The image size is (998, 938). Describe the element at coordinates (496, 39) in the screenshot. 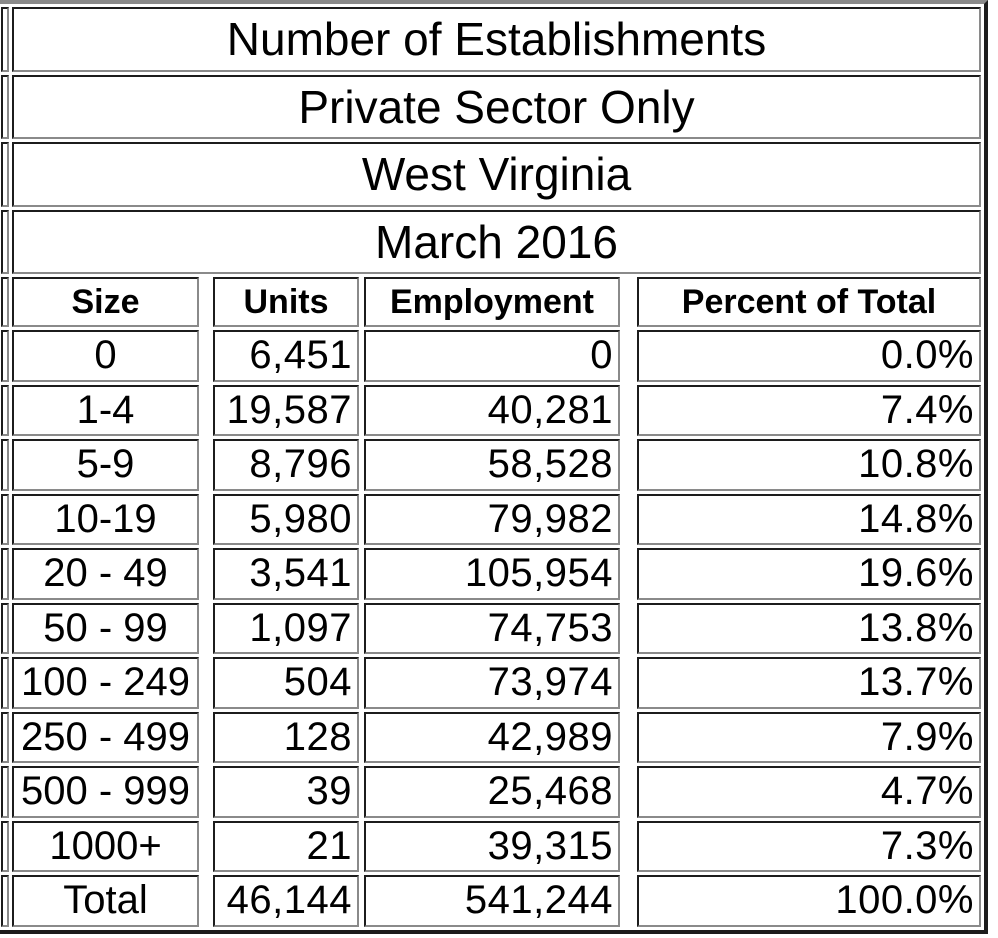

I see `table-title: Number of Establishments` at that location.